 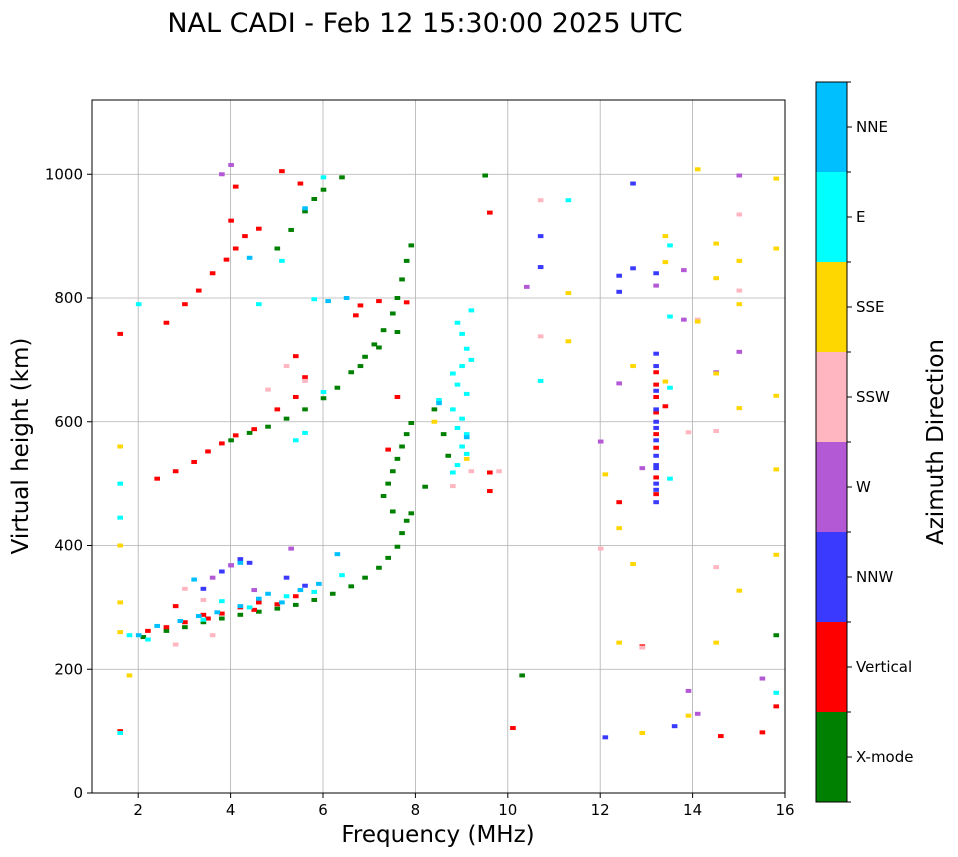 I want to click on colorbar-tick-label: X-mode, so click(x=884, y=757).